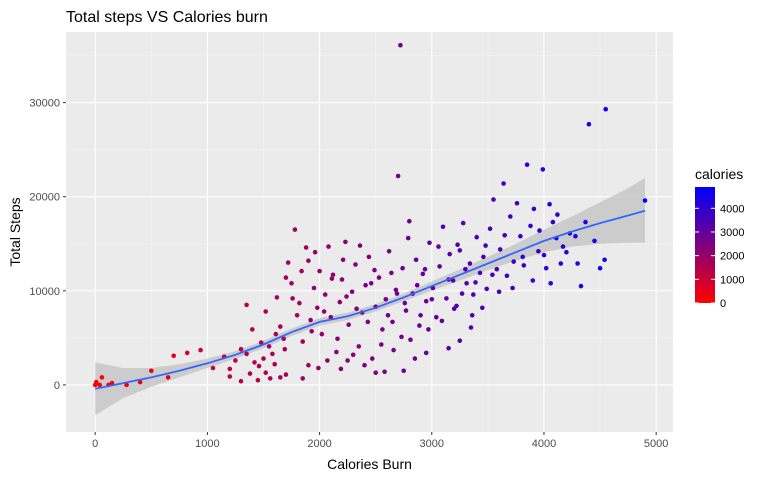  What do you see at coordinates (719, 174) in the screenshot?
I see `legend-title: calories` at bounding box center [719, 174].